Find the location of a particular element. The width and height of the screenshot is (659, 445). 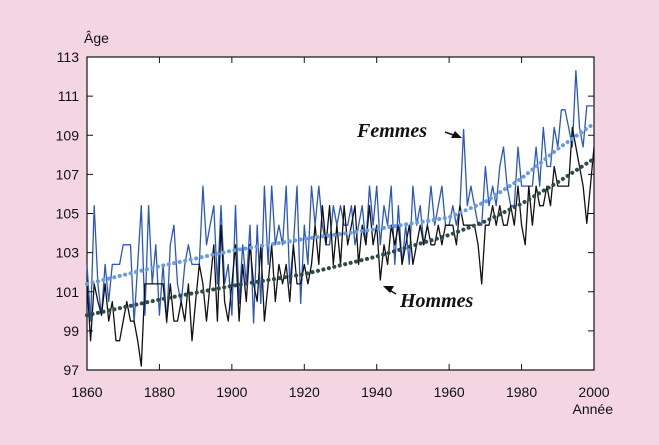

y-tick-label-97: 97 is located at coordinates (71, 370).